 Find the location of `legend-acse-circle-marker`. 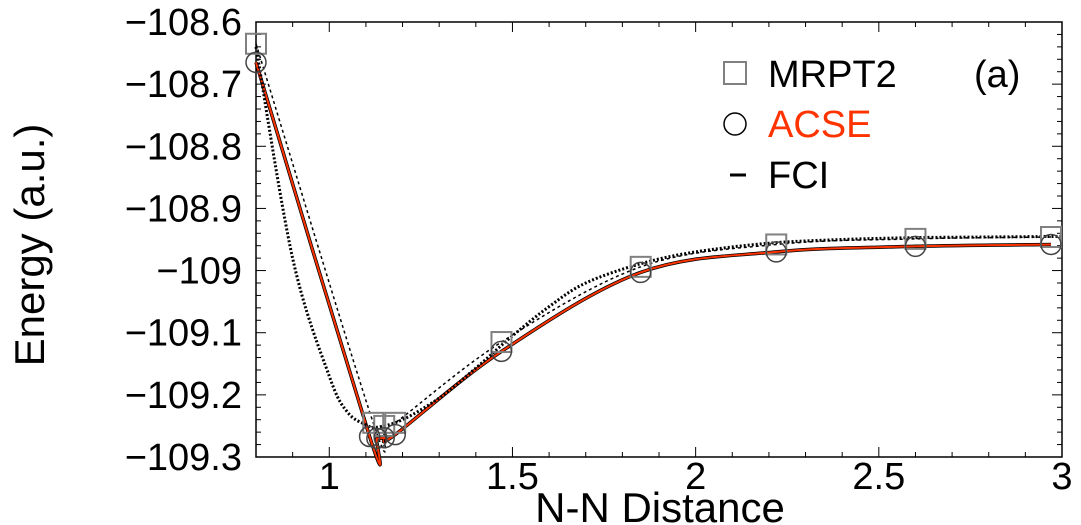

legend-acse-circle-marker is located at coordinates (735, 124).